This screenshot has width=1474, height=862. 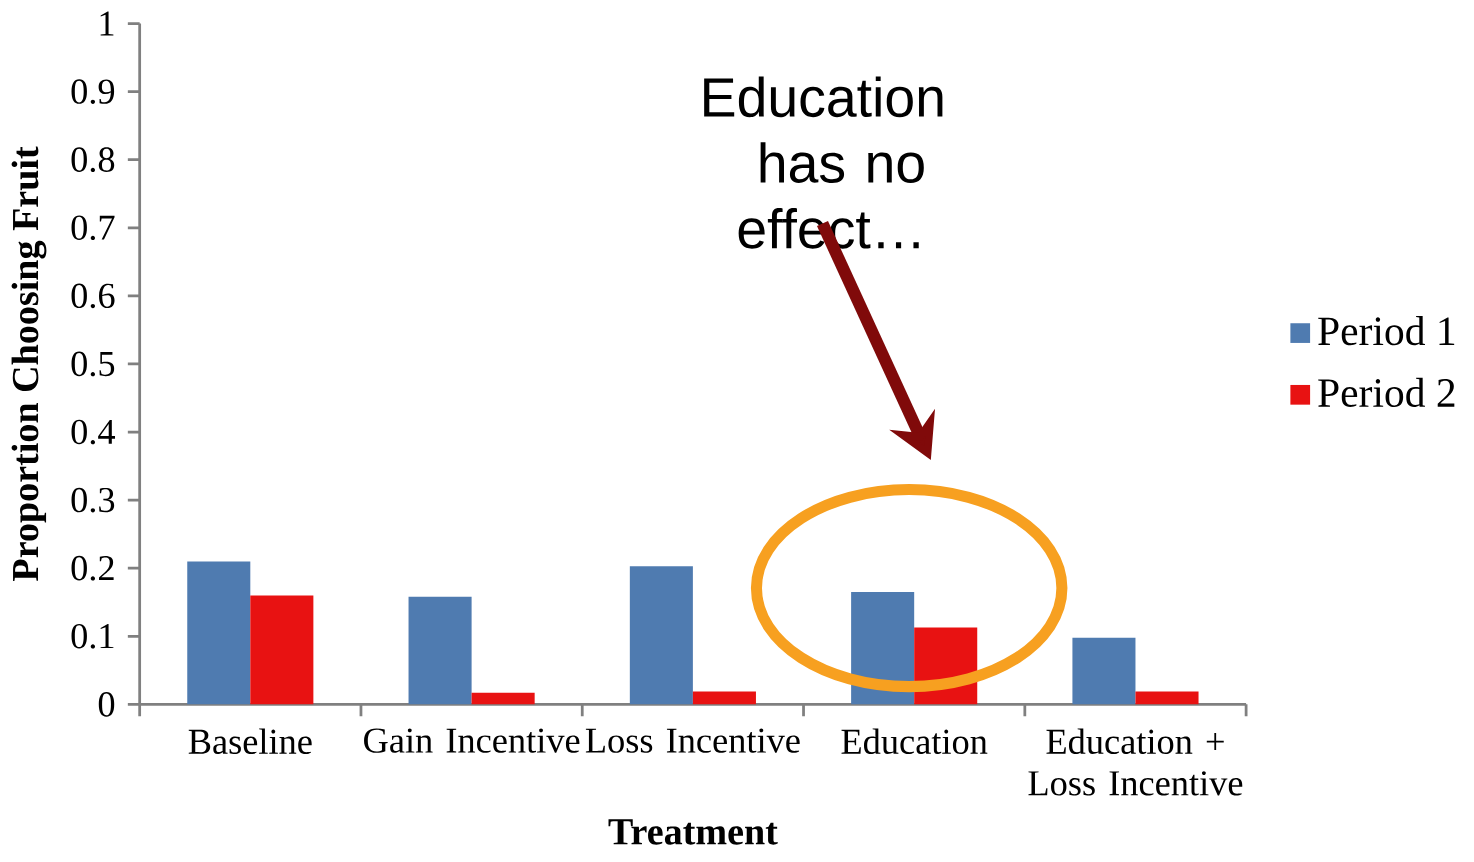 I want to click on legend-label: Period 1, so click(x=1386, y=331).